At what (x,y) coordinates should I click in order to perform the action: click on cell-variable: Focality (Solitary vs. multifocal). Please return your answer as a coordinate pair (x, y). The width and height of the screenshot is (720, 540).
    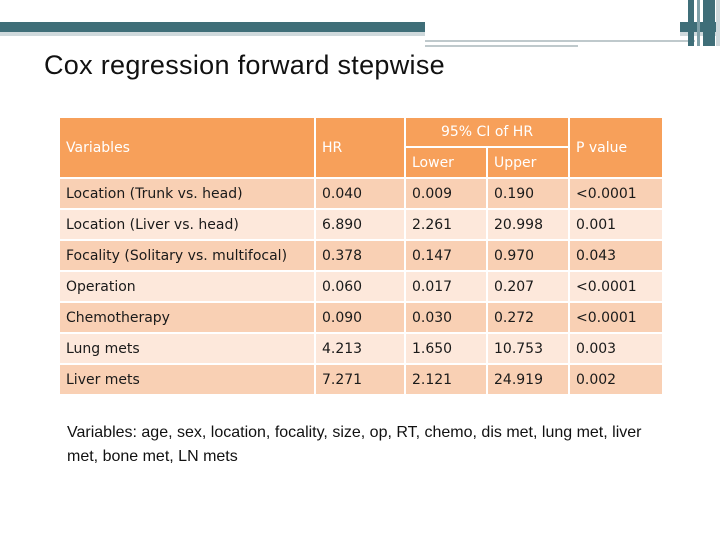
    Looking at the image, I should click on (187, 255).